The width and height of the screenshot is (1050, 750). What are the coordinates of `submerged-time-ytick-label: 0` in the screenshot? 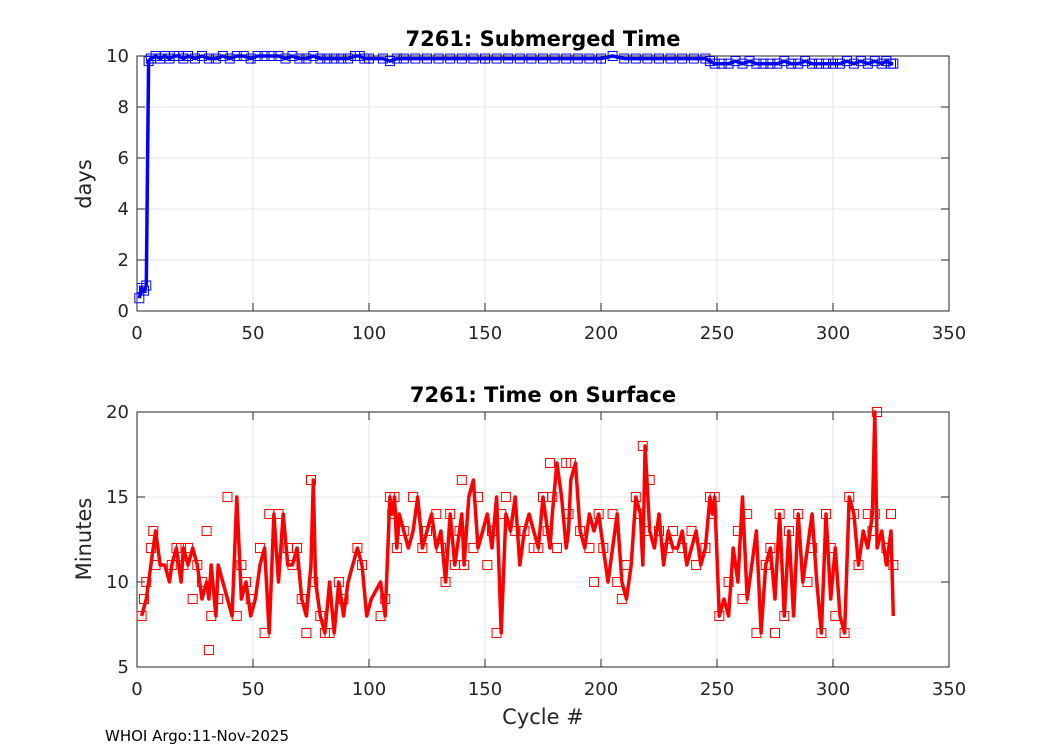 It's located at (123, 311).